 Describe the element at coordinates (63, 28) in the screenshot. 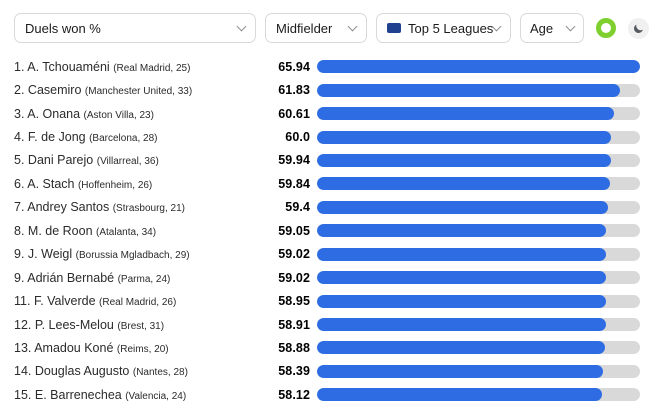

I see `stat-select-value: Duels won %` at that location.